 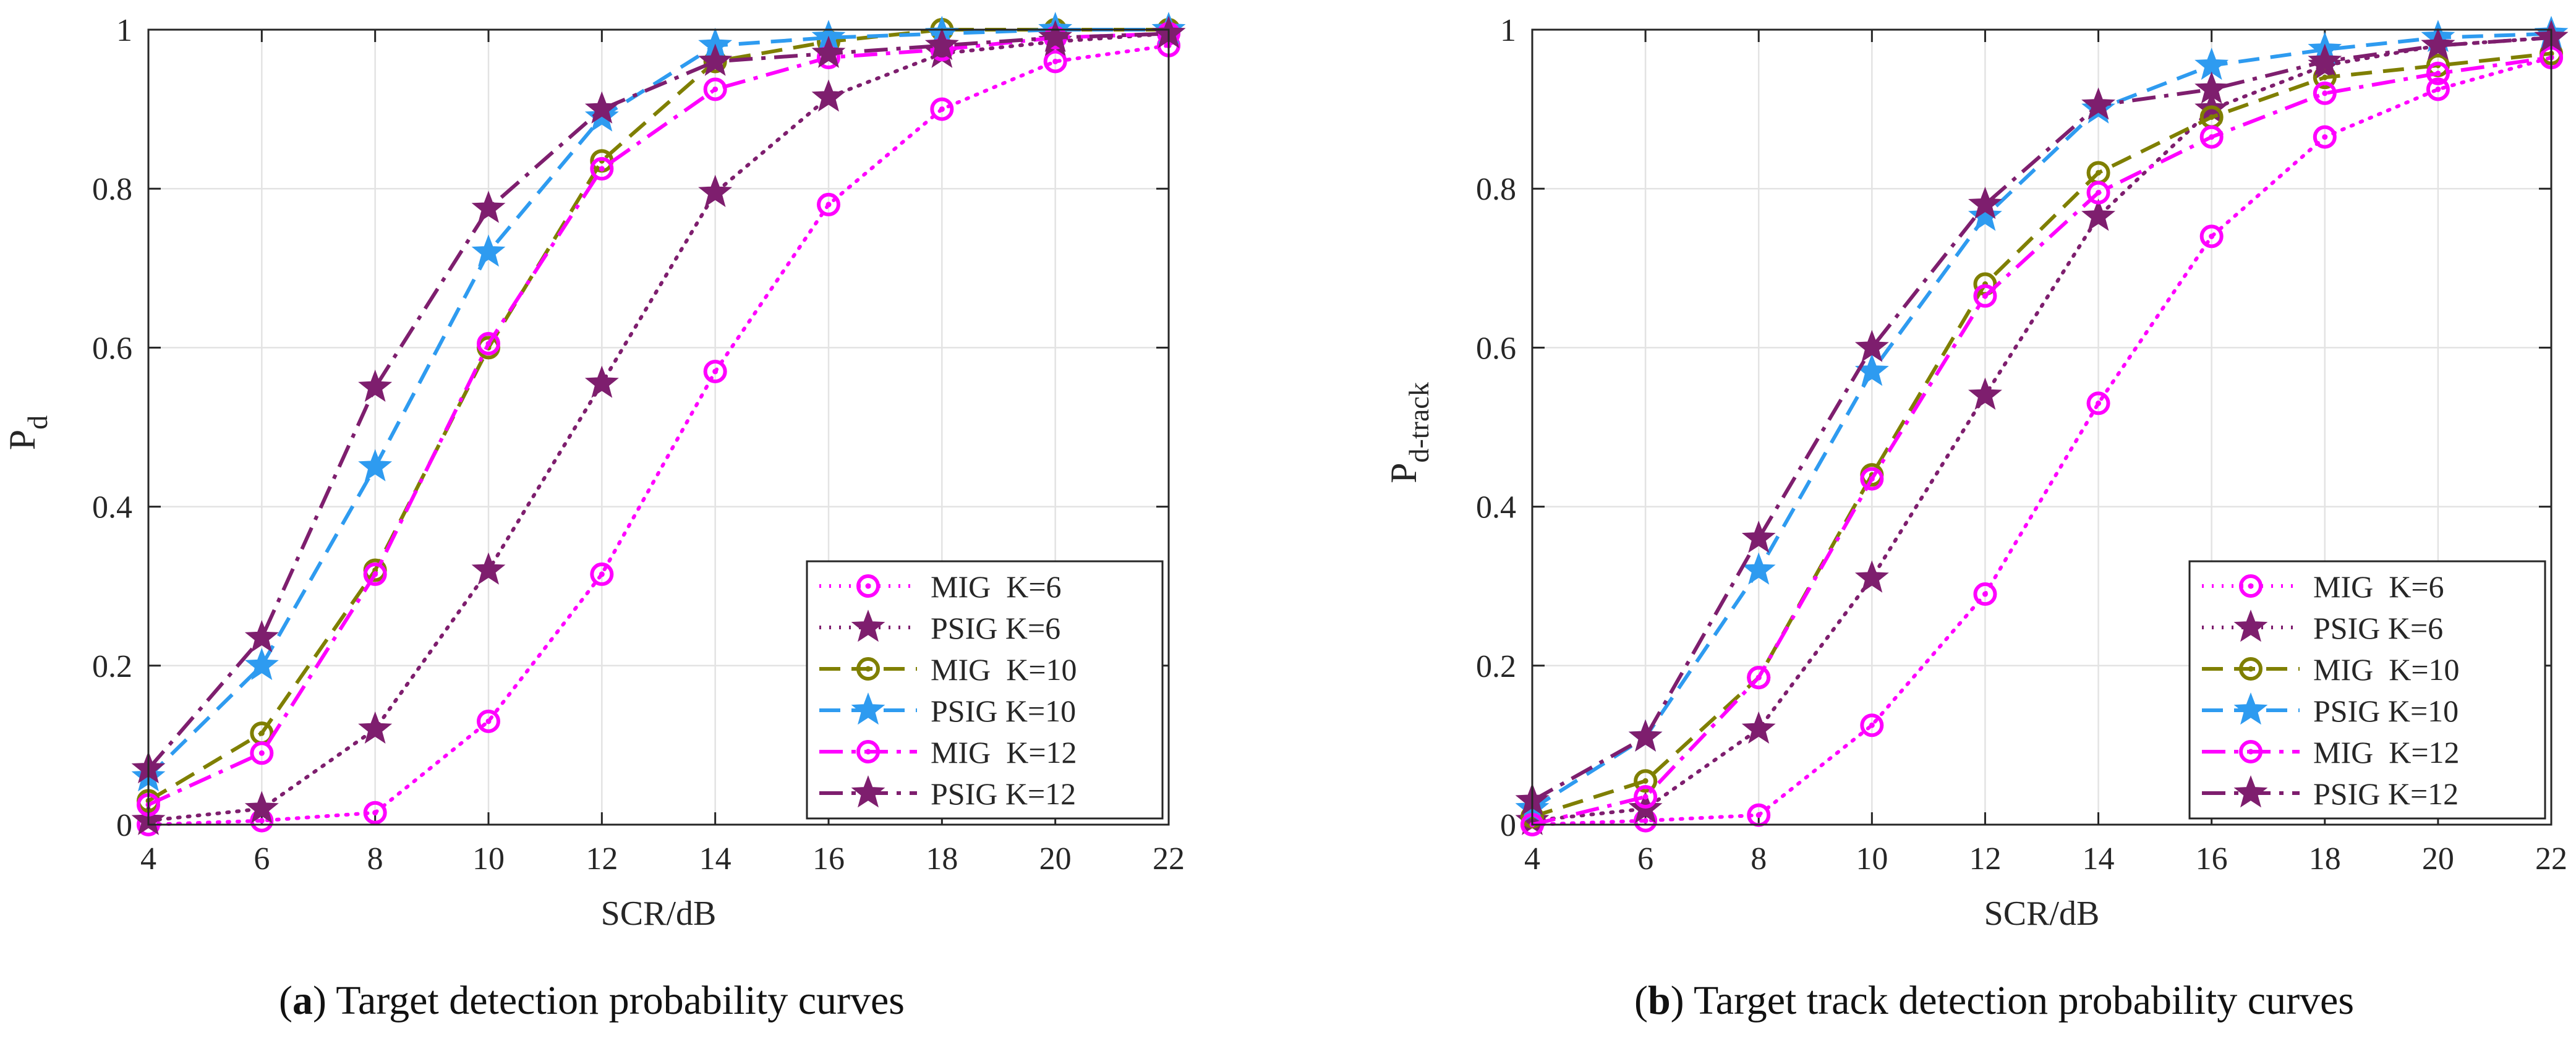 What do you see at coordinates (1055, 859) in the screenshot?
I see `x-tick-label: 20` at bounding box center [1055, 859].